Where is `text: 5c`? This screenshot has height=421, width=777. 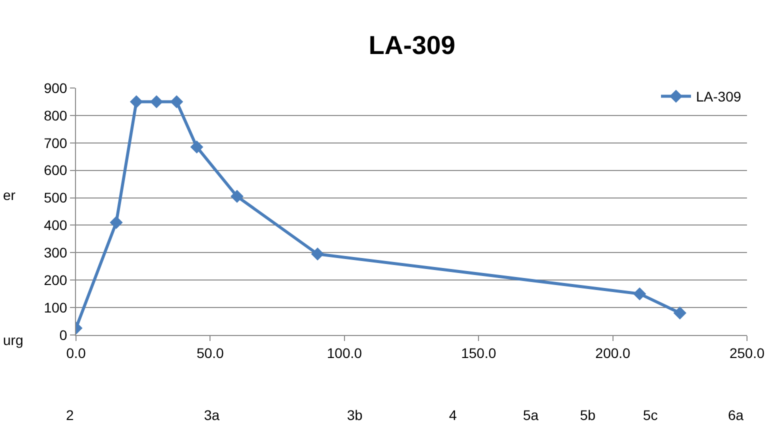 text: 5c is located at coordinates (650, 414).